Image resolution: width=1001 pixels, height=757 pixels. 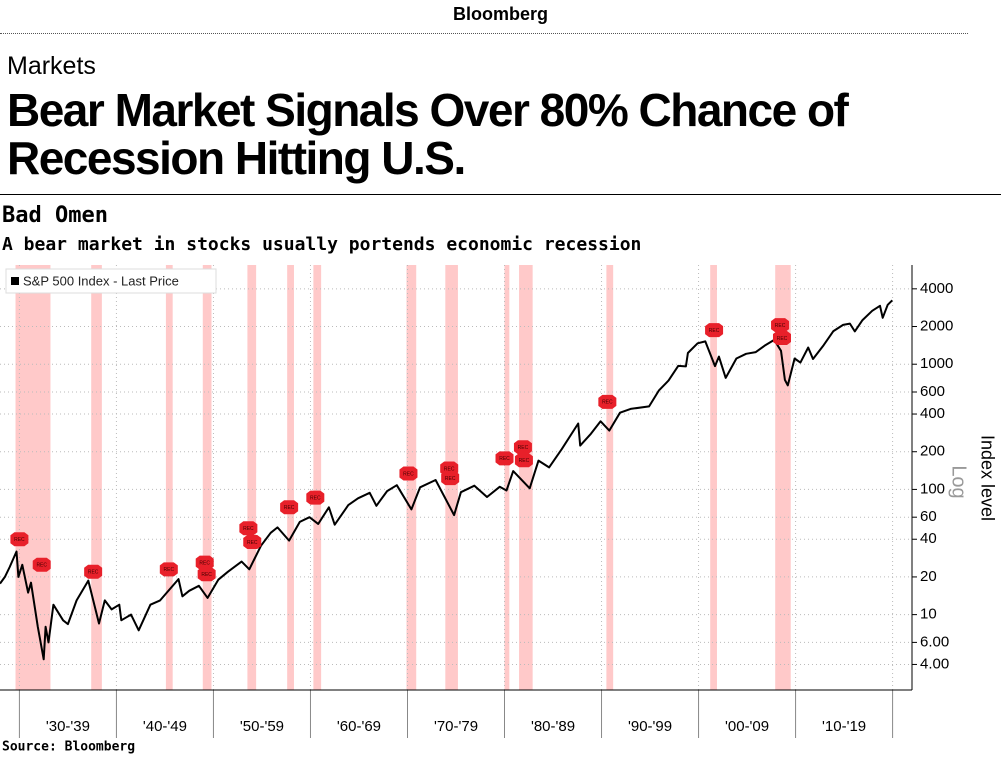 I want to click on section-label: Markets, so click(x=51, y=66).